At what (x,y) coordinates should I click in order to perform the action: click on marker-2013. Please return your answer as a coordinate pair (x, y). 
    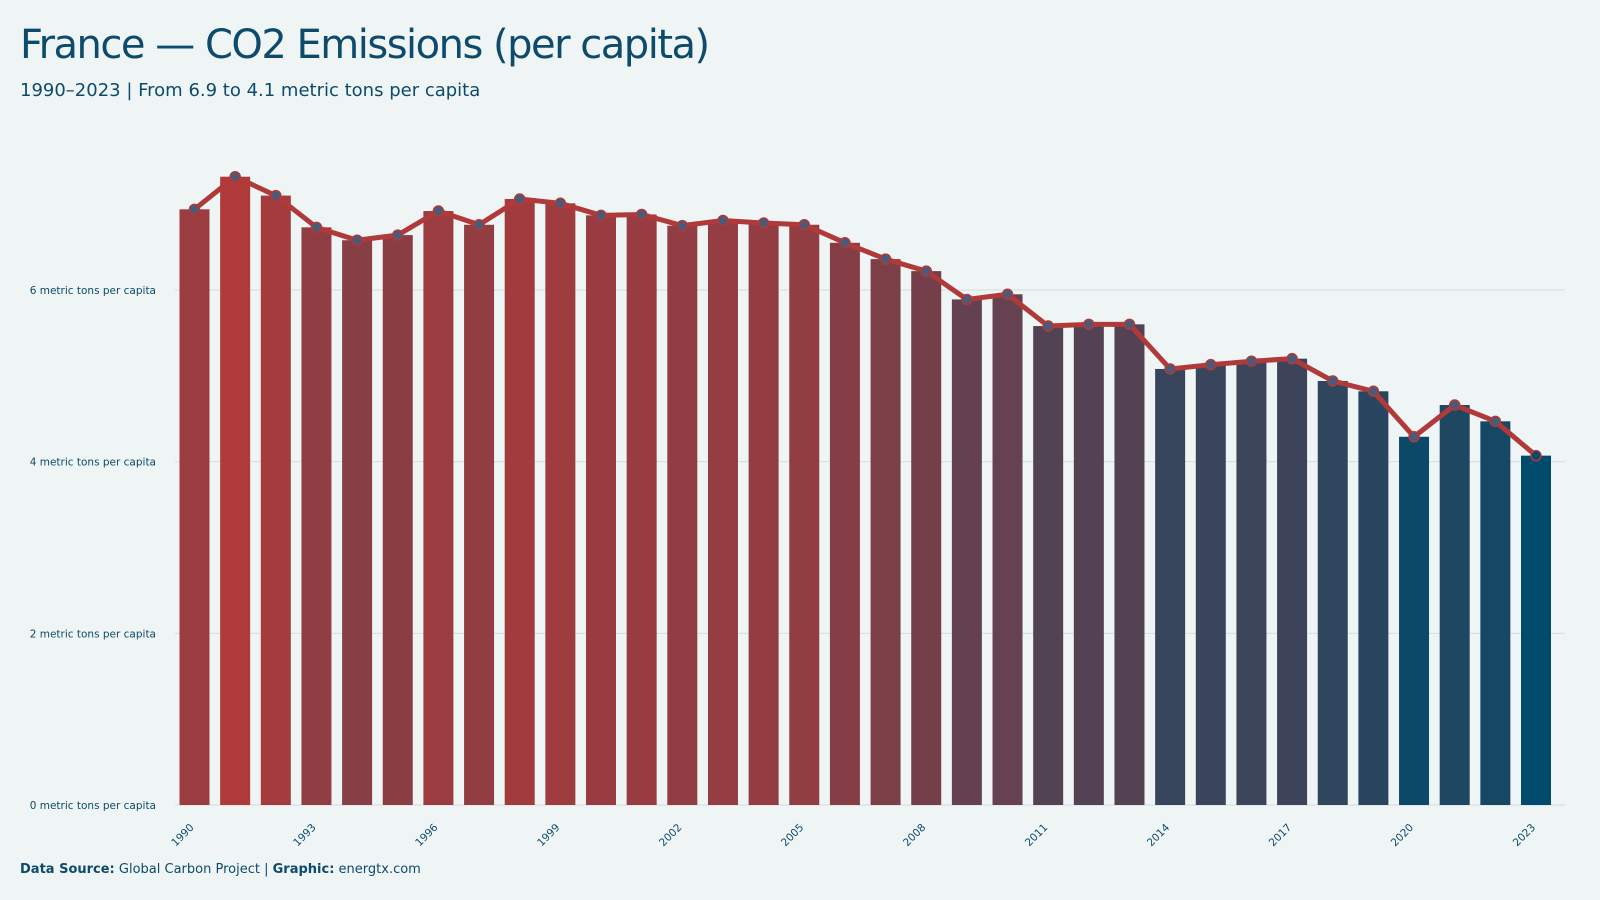
    Looking at the image, I should click on (1129, 324).